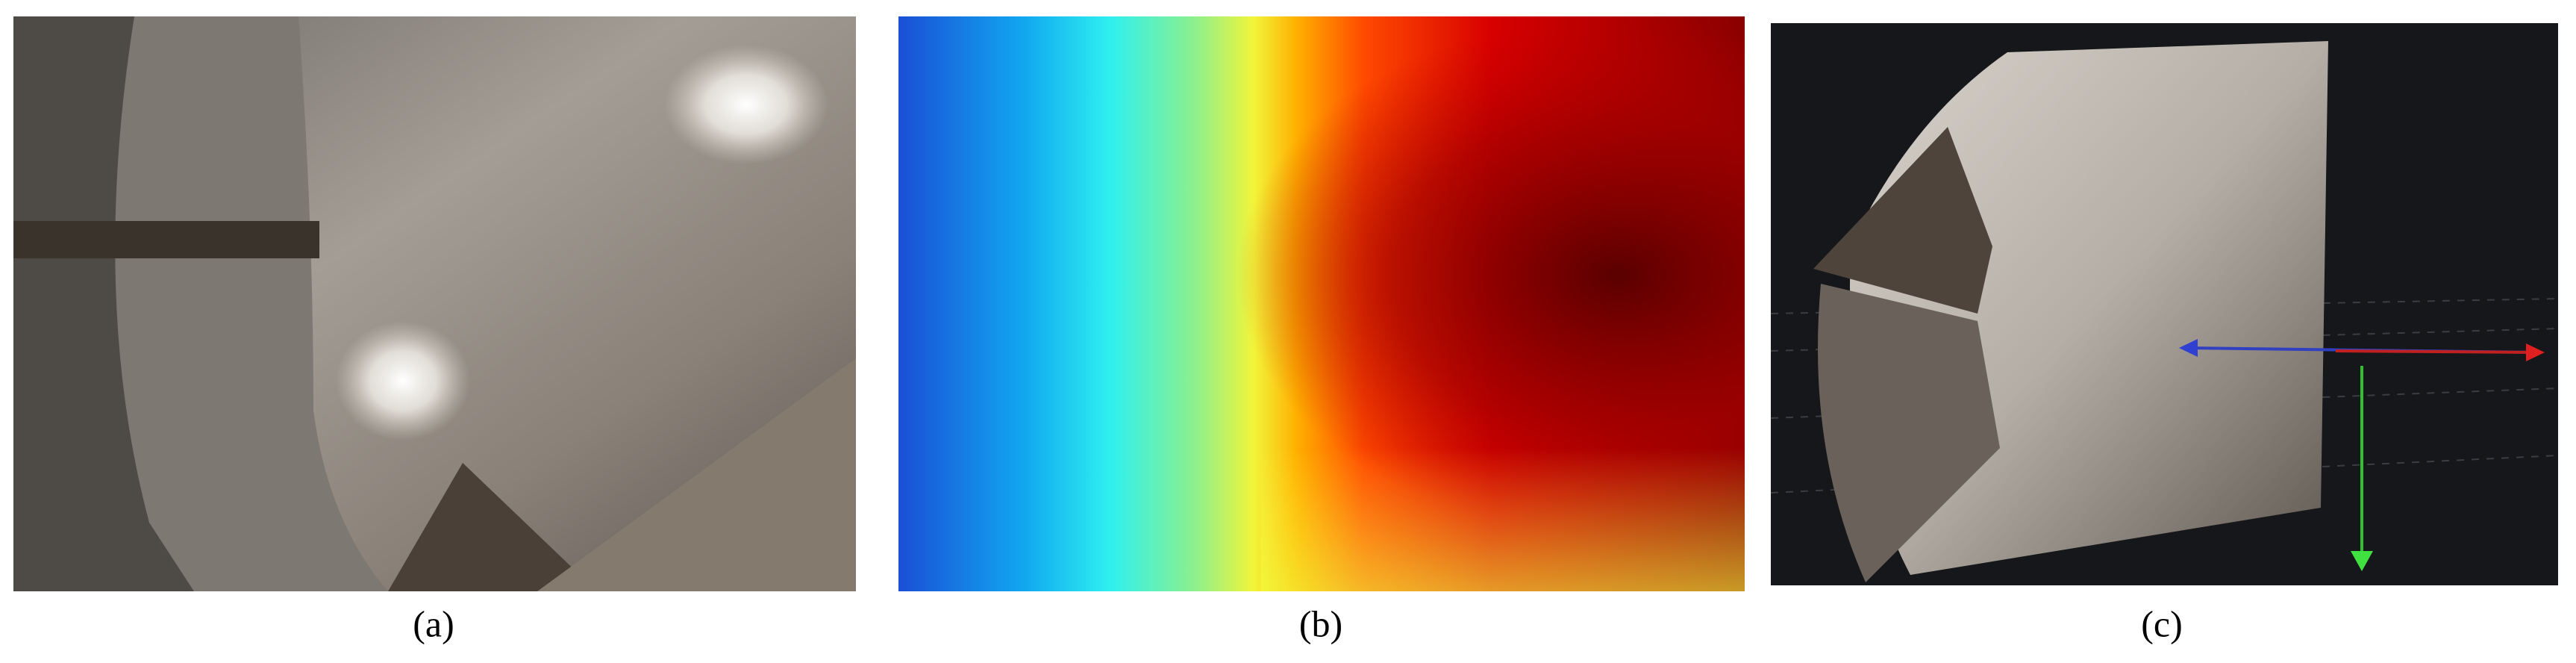 This screenshot has height=663, width=2576. Describe the element at coordinates (434, 623) in the screenshot. I see `panel-label: (a)` at that location.